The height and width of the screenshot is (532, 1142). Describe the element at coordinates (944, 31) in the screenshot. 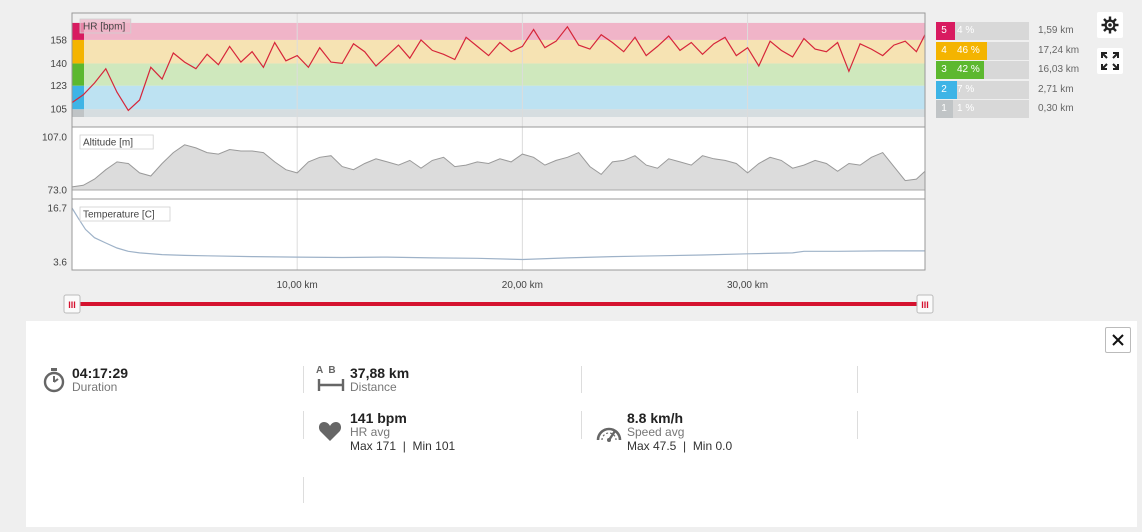

I see `zone-number: 5` at that location.